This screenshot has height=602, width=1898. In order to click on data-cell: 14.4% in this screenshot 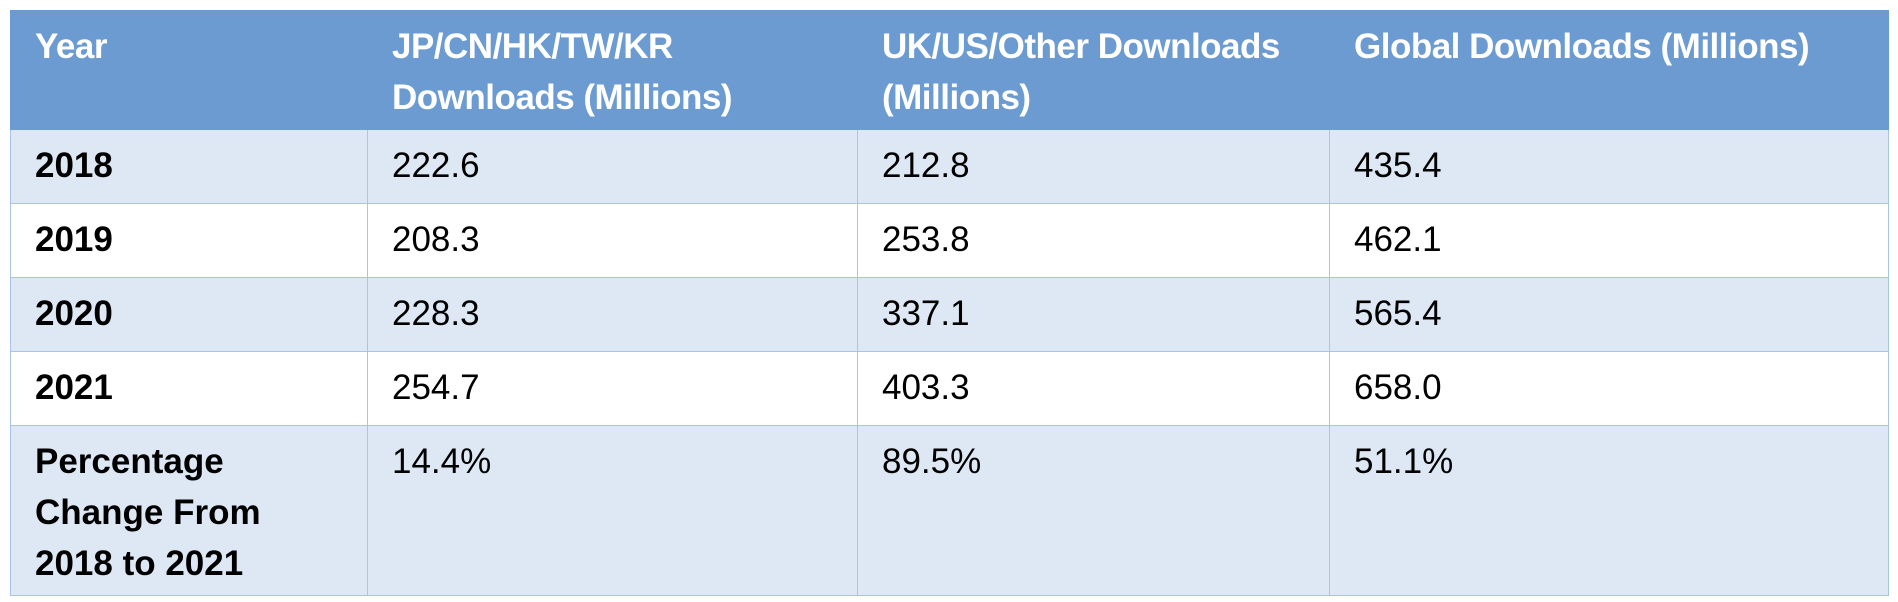, I will do `click(612, 510)`.